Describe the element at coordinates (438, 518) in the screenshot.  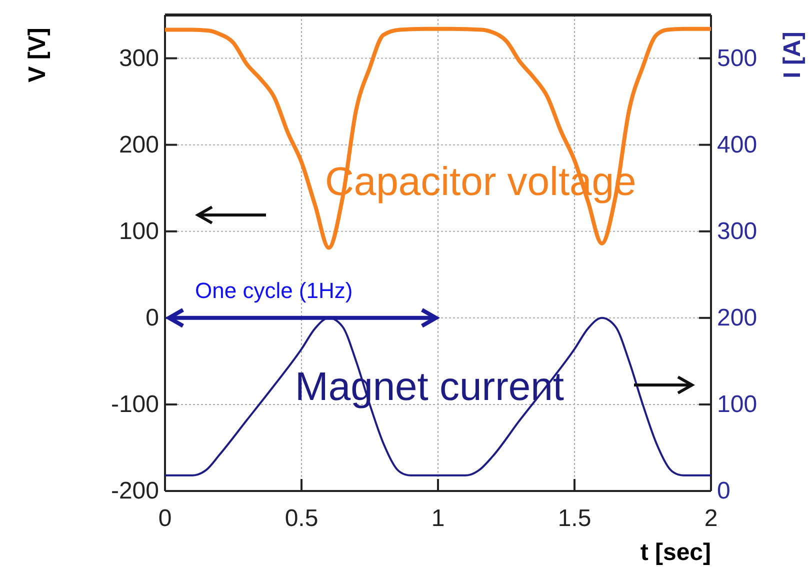
I see `x-tick-label: 1` at that location.